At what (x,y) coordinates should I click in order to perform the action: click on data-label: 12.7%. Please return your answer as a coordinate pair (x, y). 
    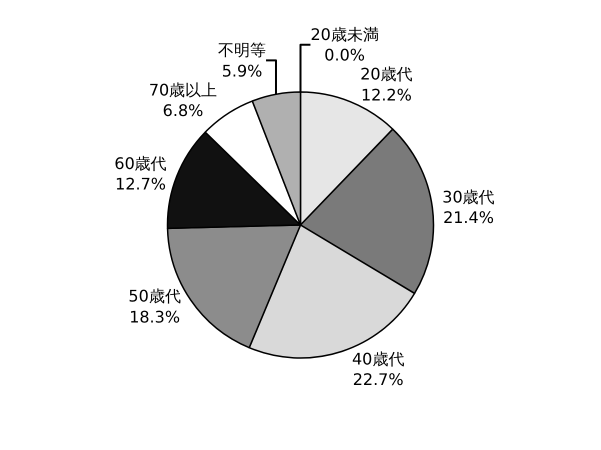
    Looking at the image, I should click on (140, 184).